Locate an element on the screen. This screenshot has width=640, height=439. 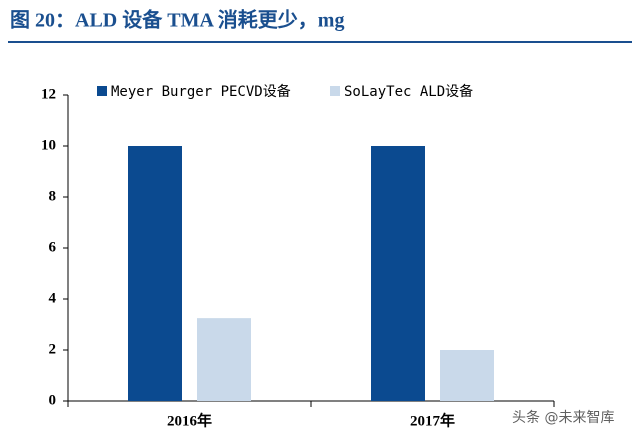
legend-label: Meyer Burger PECVD设备 is located at coordinates (201, 91).